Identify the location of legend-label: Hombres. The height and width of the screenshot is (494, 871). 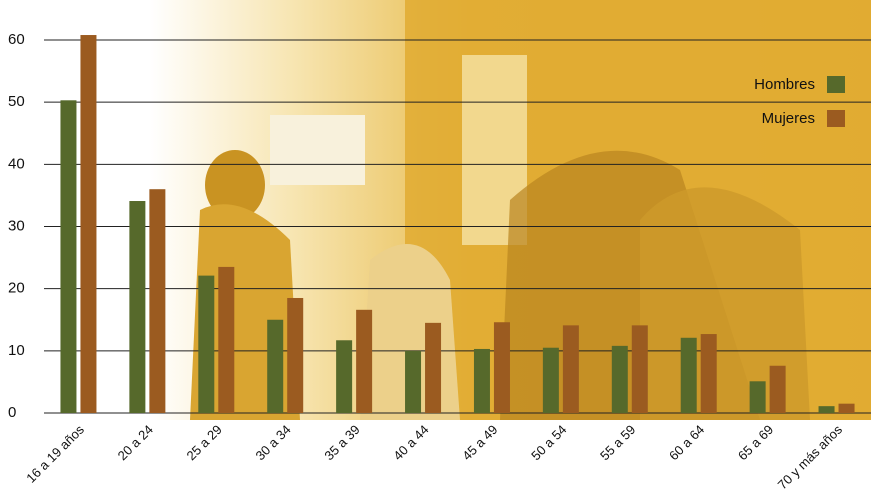
(784, 84).